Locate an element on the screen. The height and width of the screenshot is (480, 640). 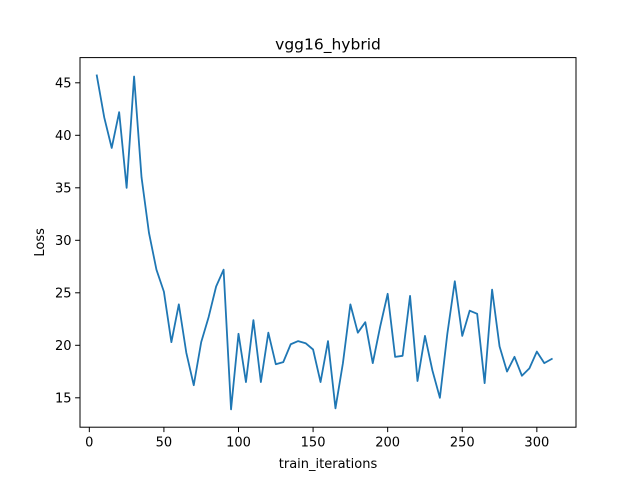
x-tick-label: 300 is located at coordinates (536, 443).